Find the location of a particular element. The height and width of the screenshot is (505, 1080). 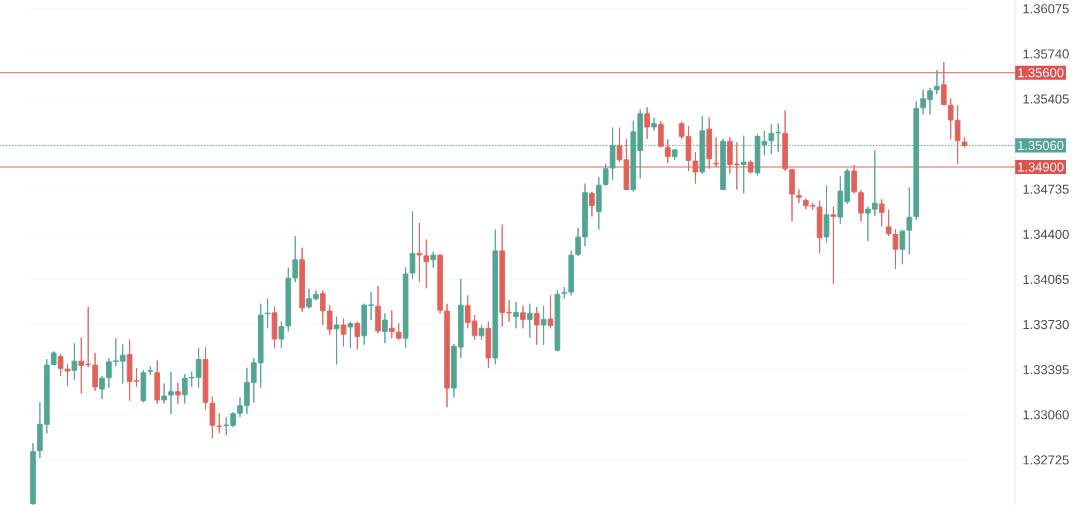

ref-line-label: 1.35060 is located at coordinates (1041, 145).